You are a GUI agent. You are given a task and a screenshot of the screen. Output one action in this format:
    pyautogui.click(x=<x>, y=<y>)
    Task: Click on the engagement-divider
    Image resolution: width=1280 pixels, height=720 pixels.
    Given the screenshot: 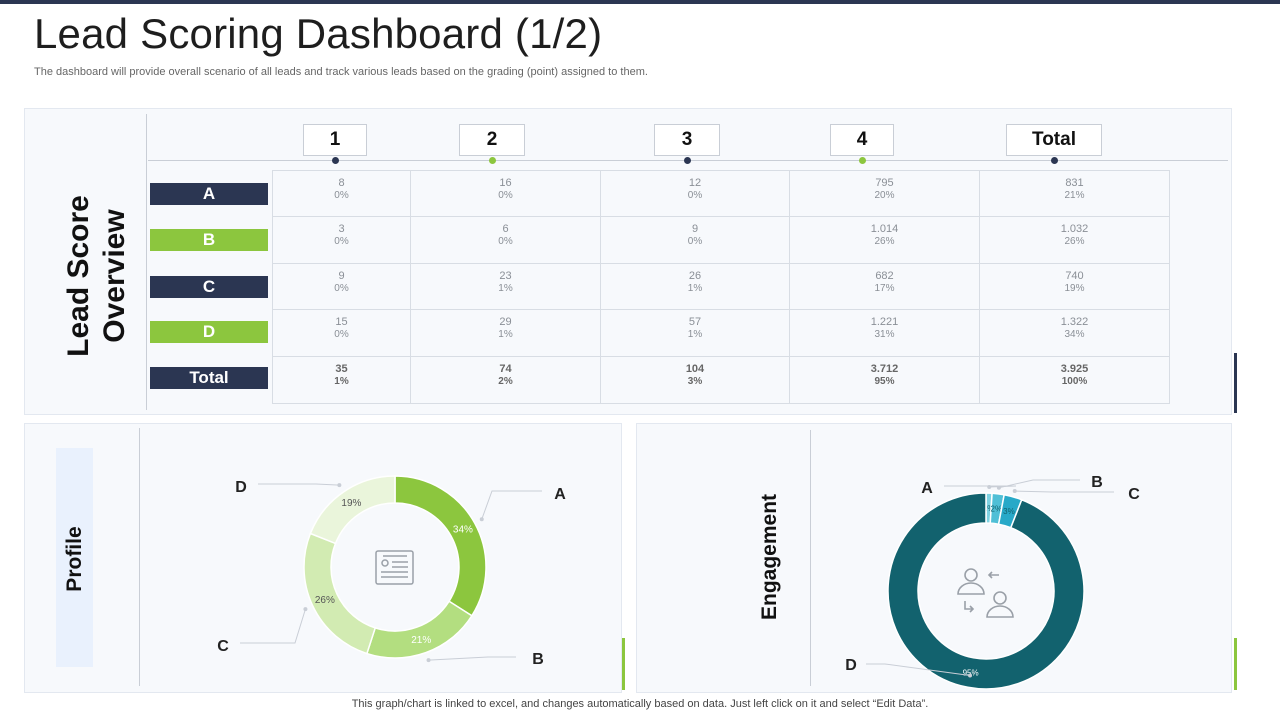 What is the action you would take?
    pyautogui.click(x=810, y=558)
    